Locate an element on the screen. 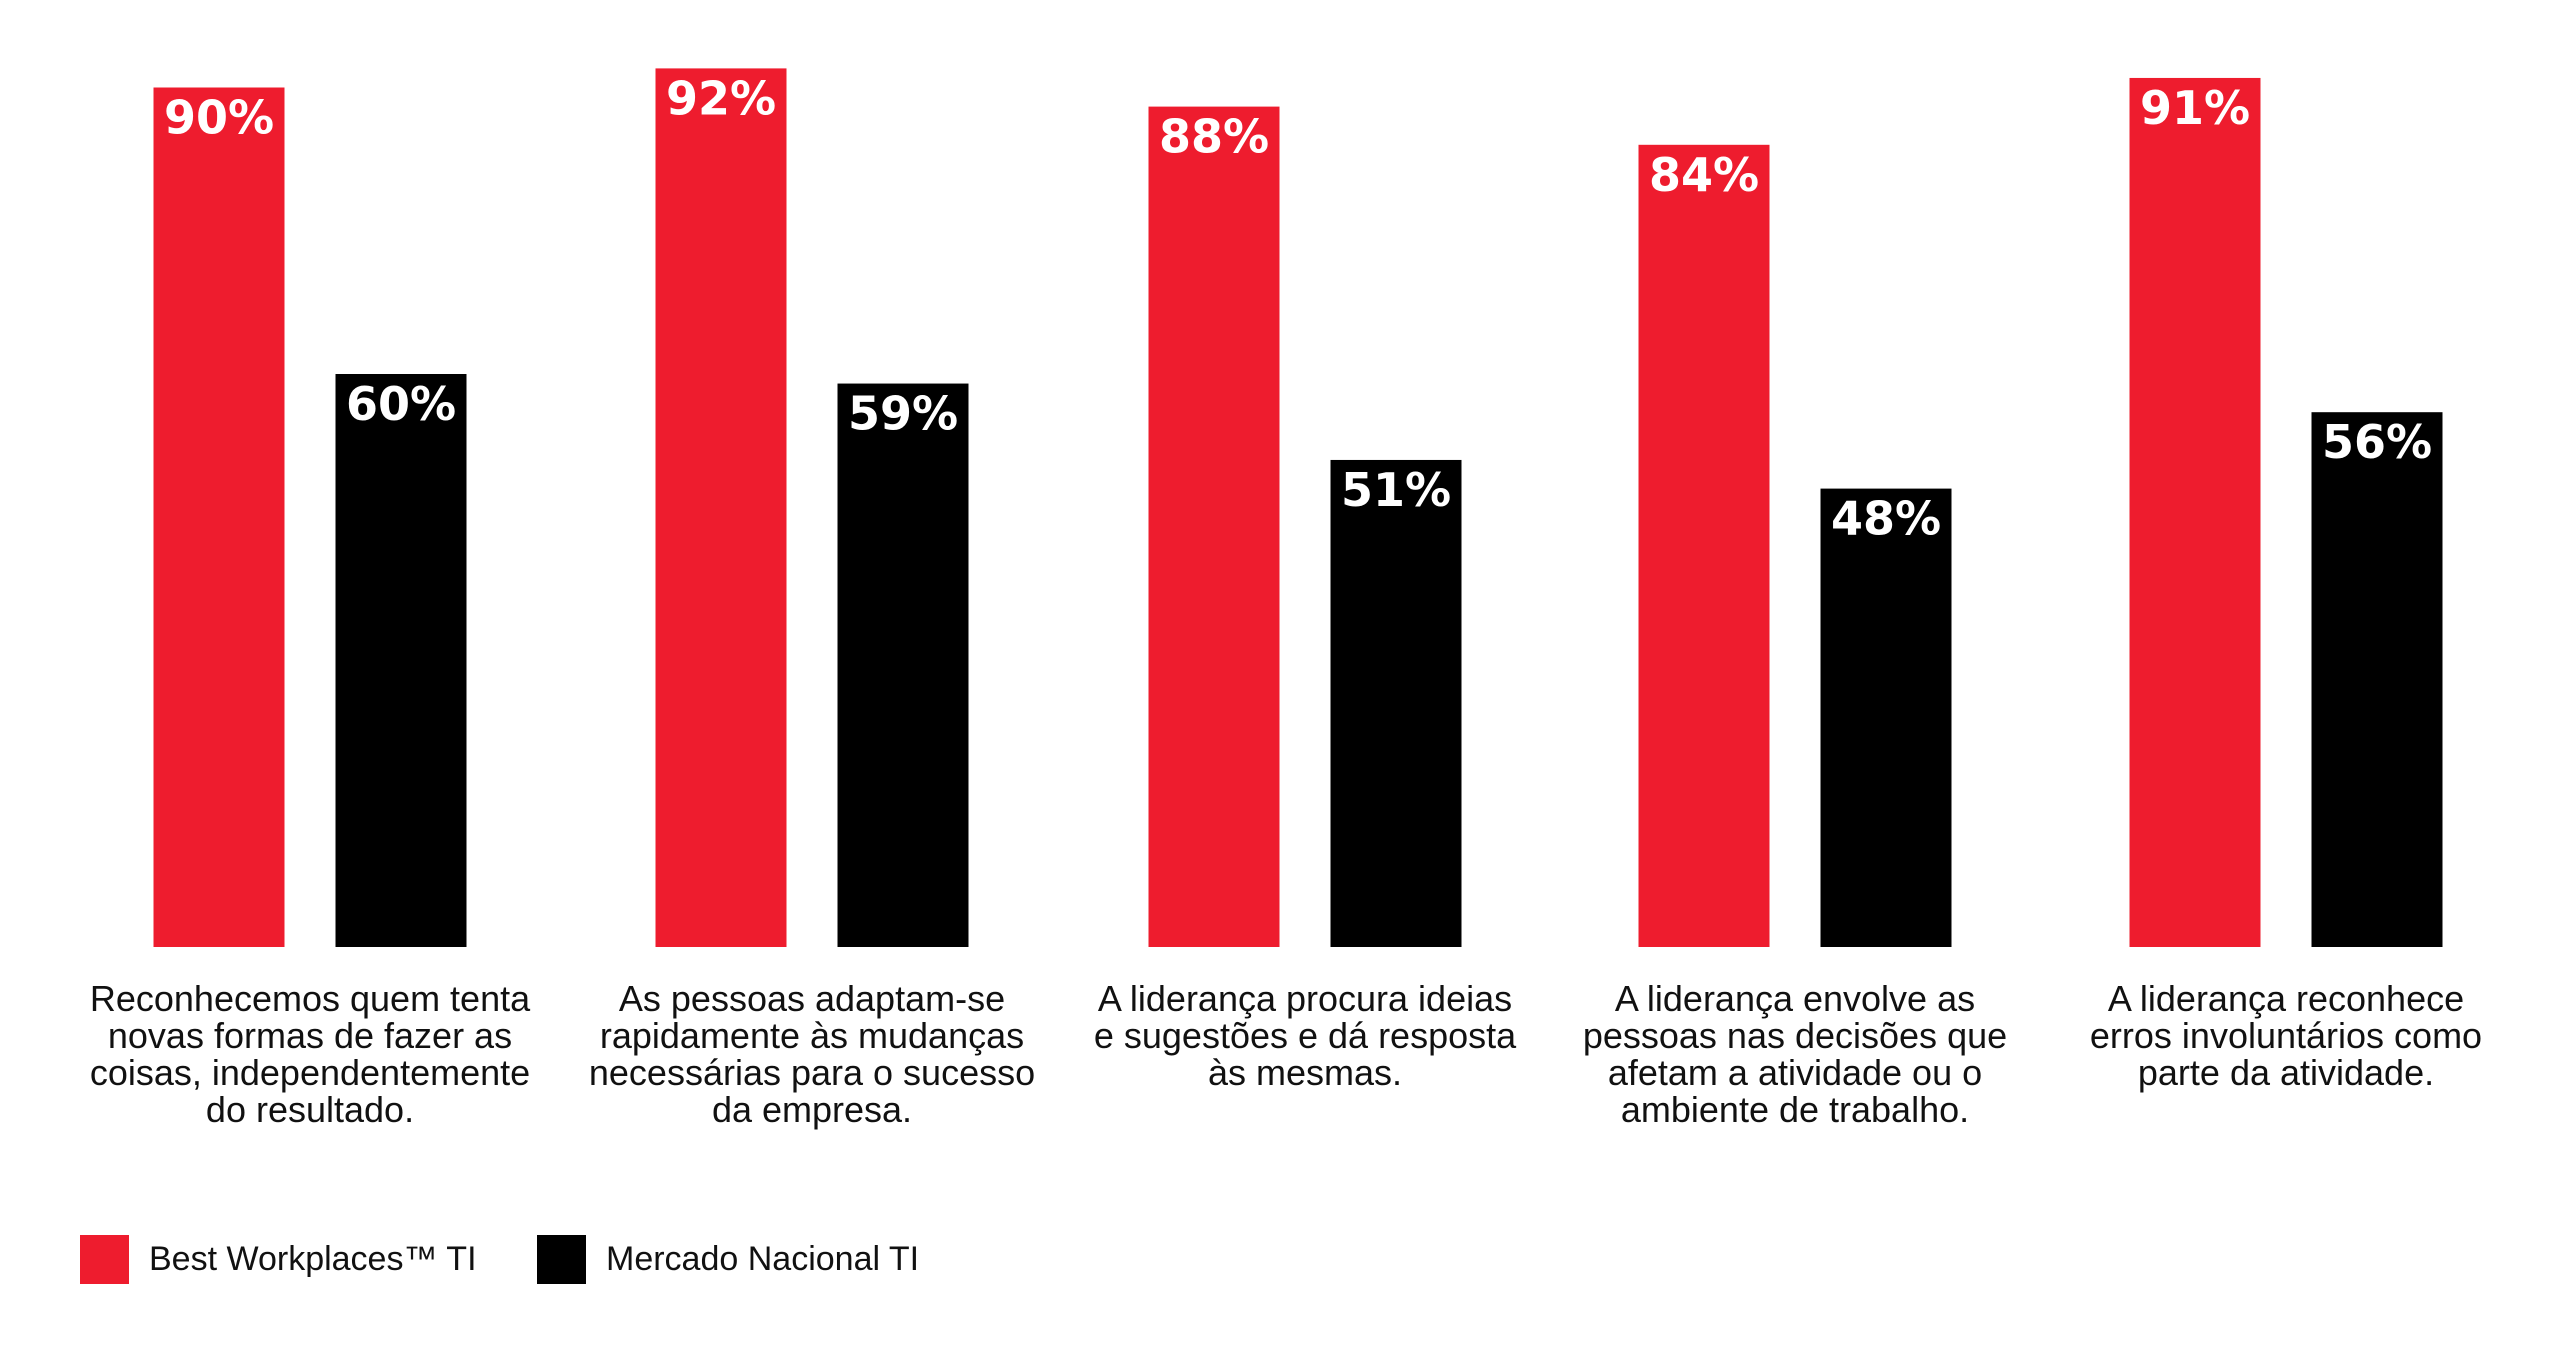 The width and height of the screenshot is (2560, 1347). data-label-mercado-nacional-2: 59% is located at coordinates (903, 414).